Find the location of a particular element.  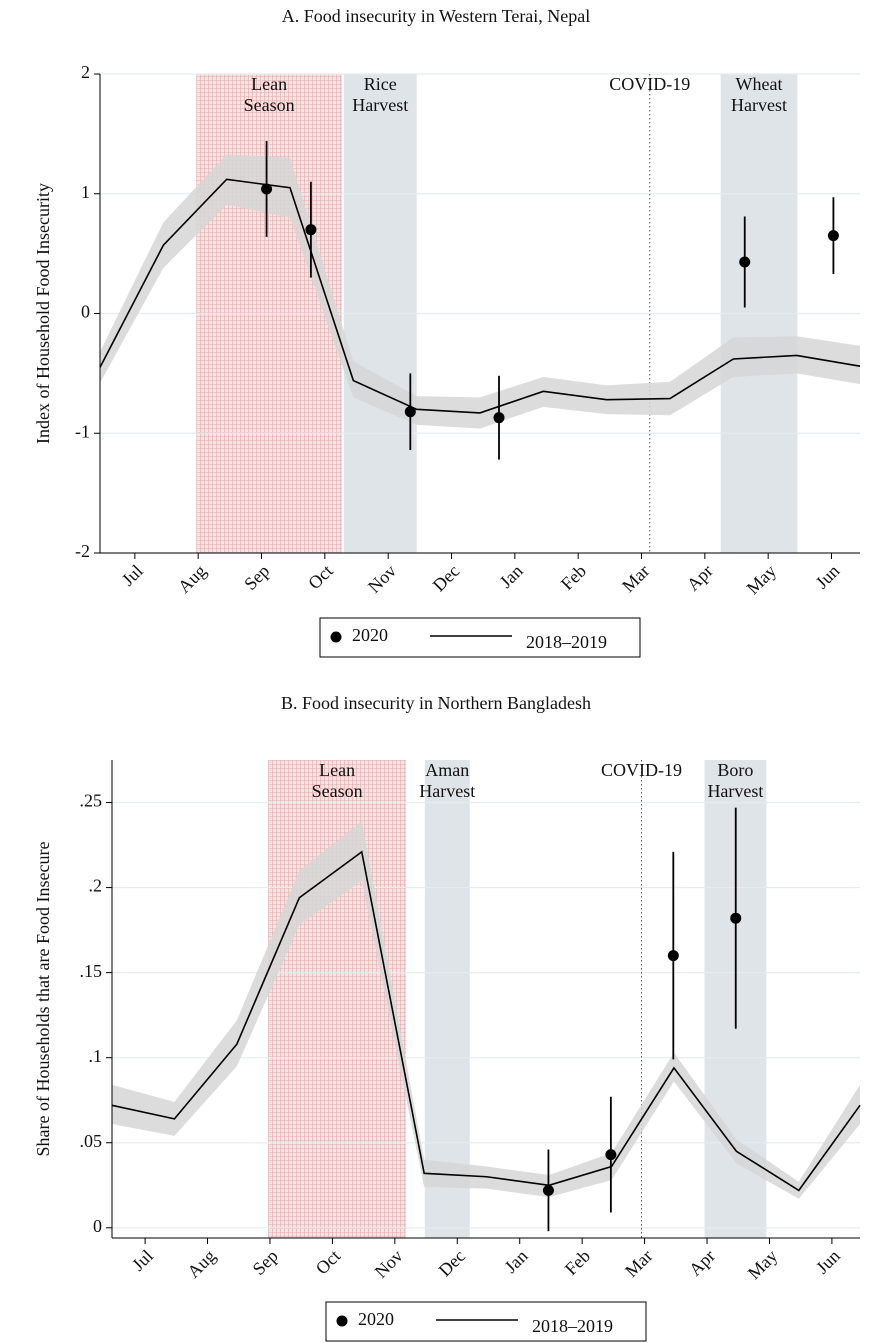

y-tick-label: -2 is located at coordinates (82, 551).